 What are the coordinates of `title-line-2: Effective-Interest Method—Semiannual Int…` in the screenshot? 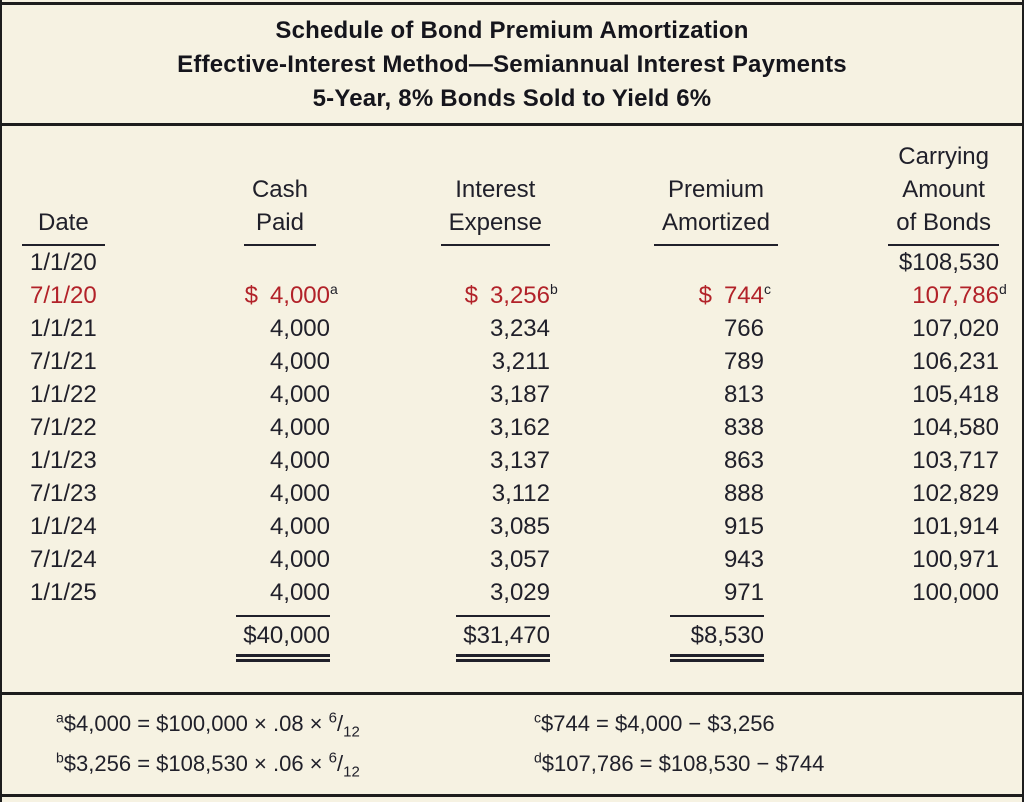 It's located at (512, 64).